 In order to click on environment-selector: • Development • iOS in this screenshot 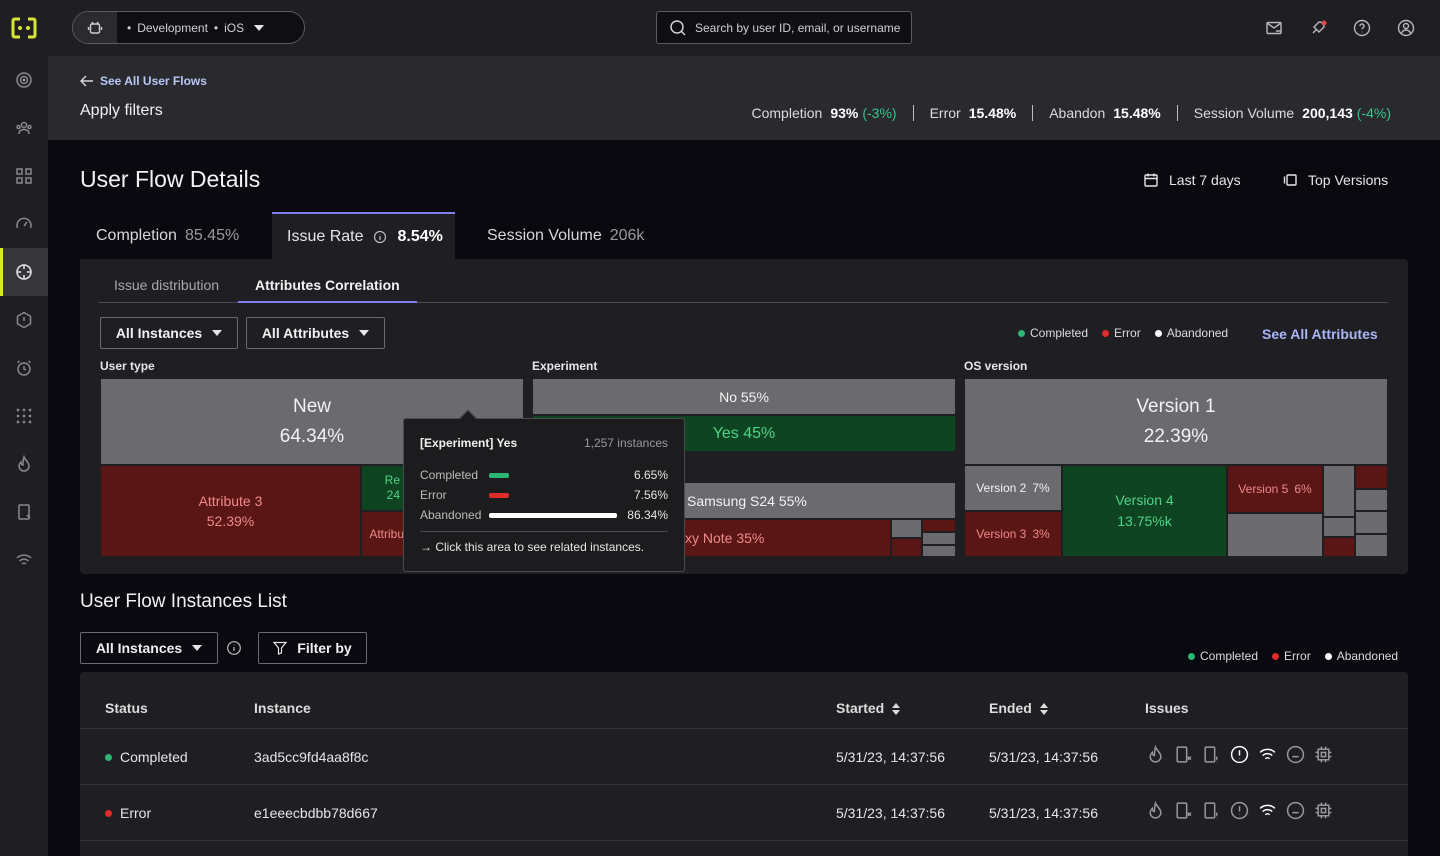, I will do `click(188, 27)`.